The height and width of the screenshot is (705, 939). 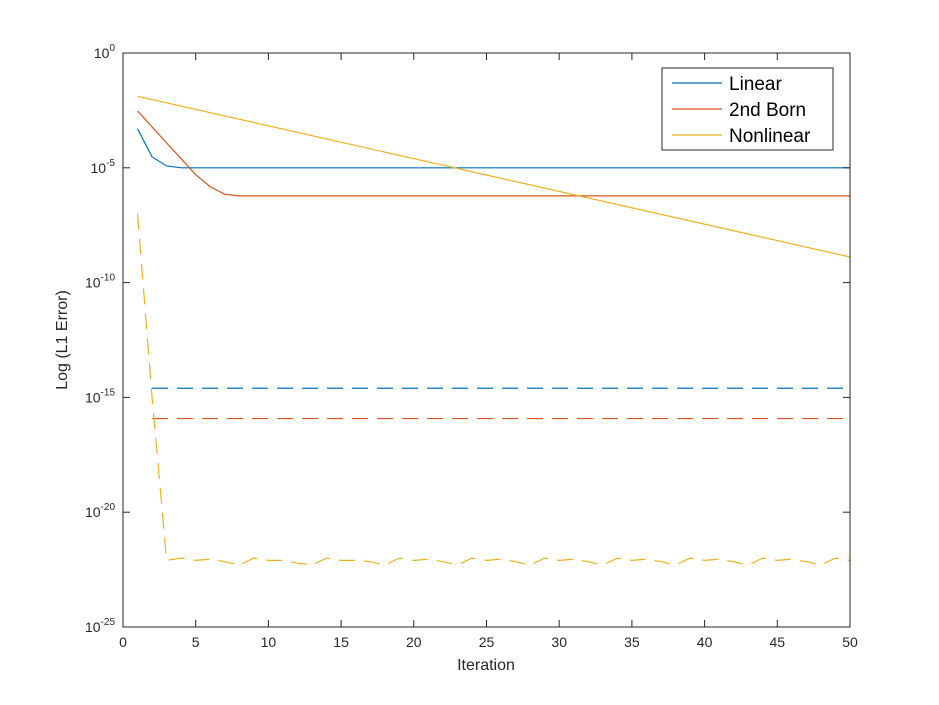 I want to click on legend-label: Linear, so click(x=755, y=84).